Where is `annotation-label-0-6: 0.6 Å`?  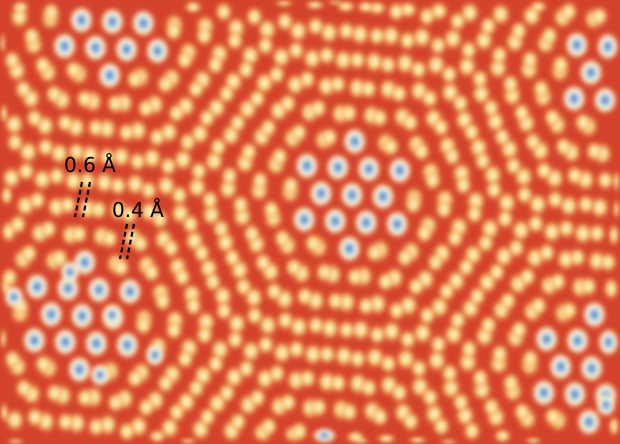
annotation-label-0-6: 0.6 Å is located at coordinates (90, 165).